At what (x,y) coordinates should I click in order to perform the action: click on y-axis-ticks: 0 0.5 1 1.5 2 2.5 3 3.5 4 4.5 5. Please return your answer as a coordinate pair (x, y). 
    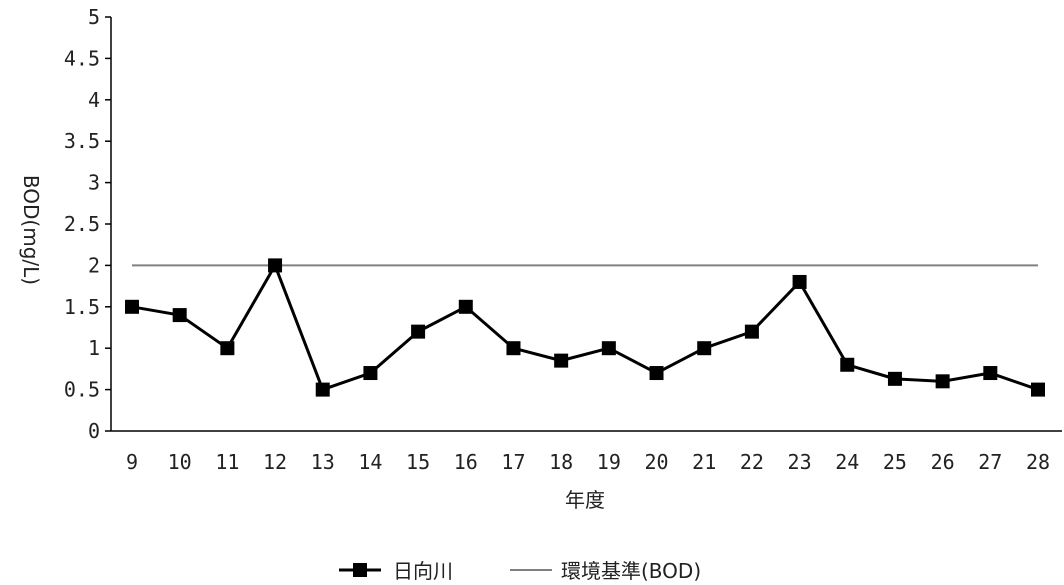
    Looking at the image, I should click on (87, 224).